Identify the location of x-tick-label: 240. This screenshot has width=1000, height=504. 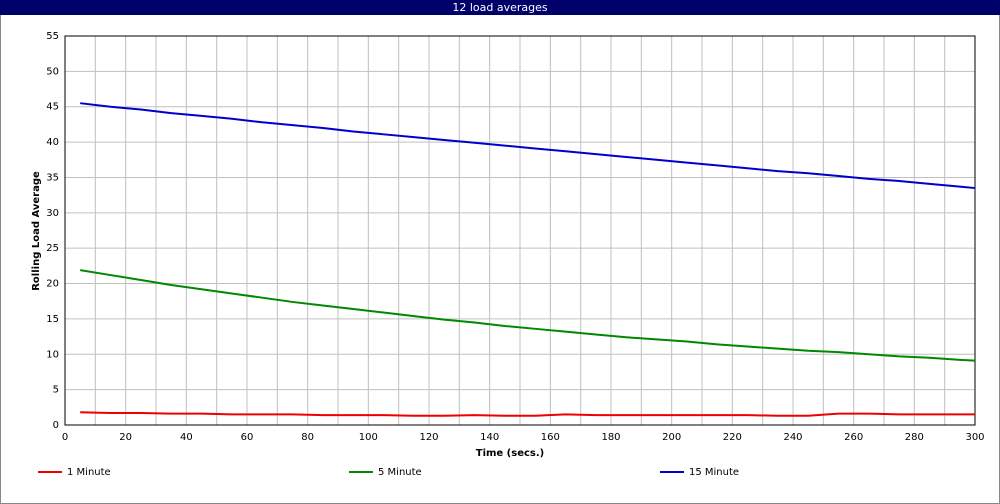
(792, 437).